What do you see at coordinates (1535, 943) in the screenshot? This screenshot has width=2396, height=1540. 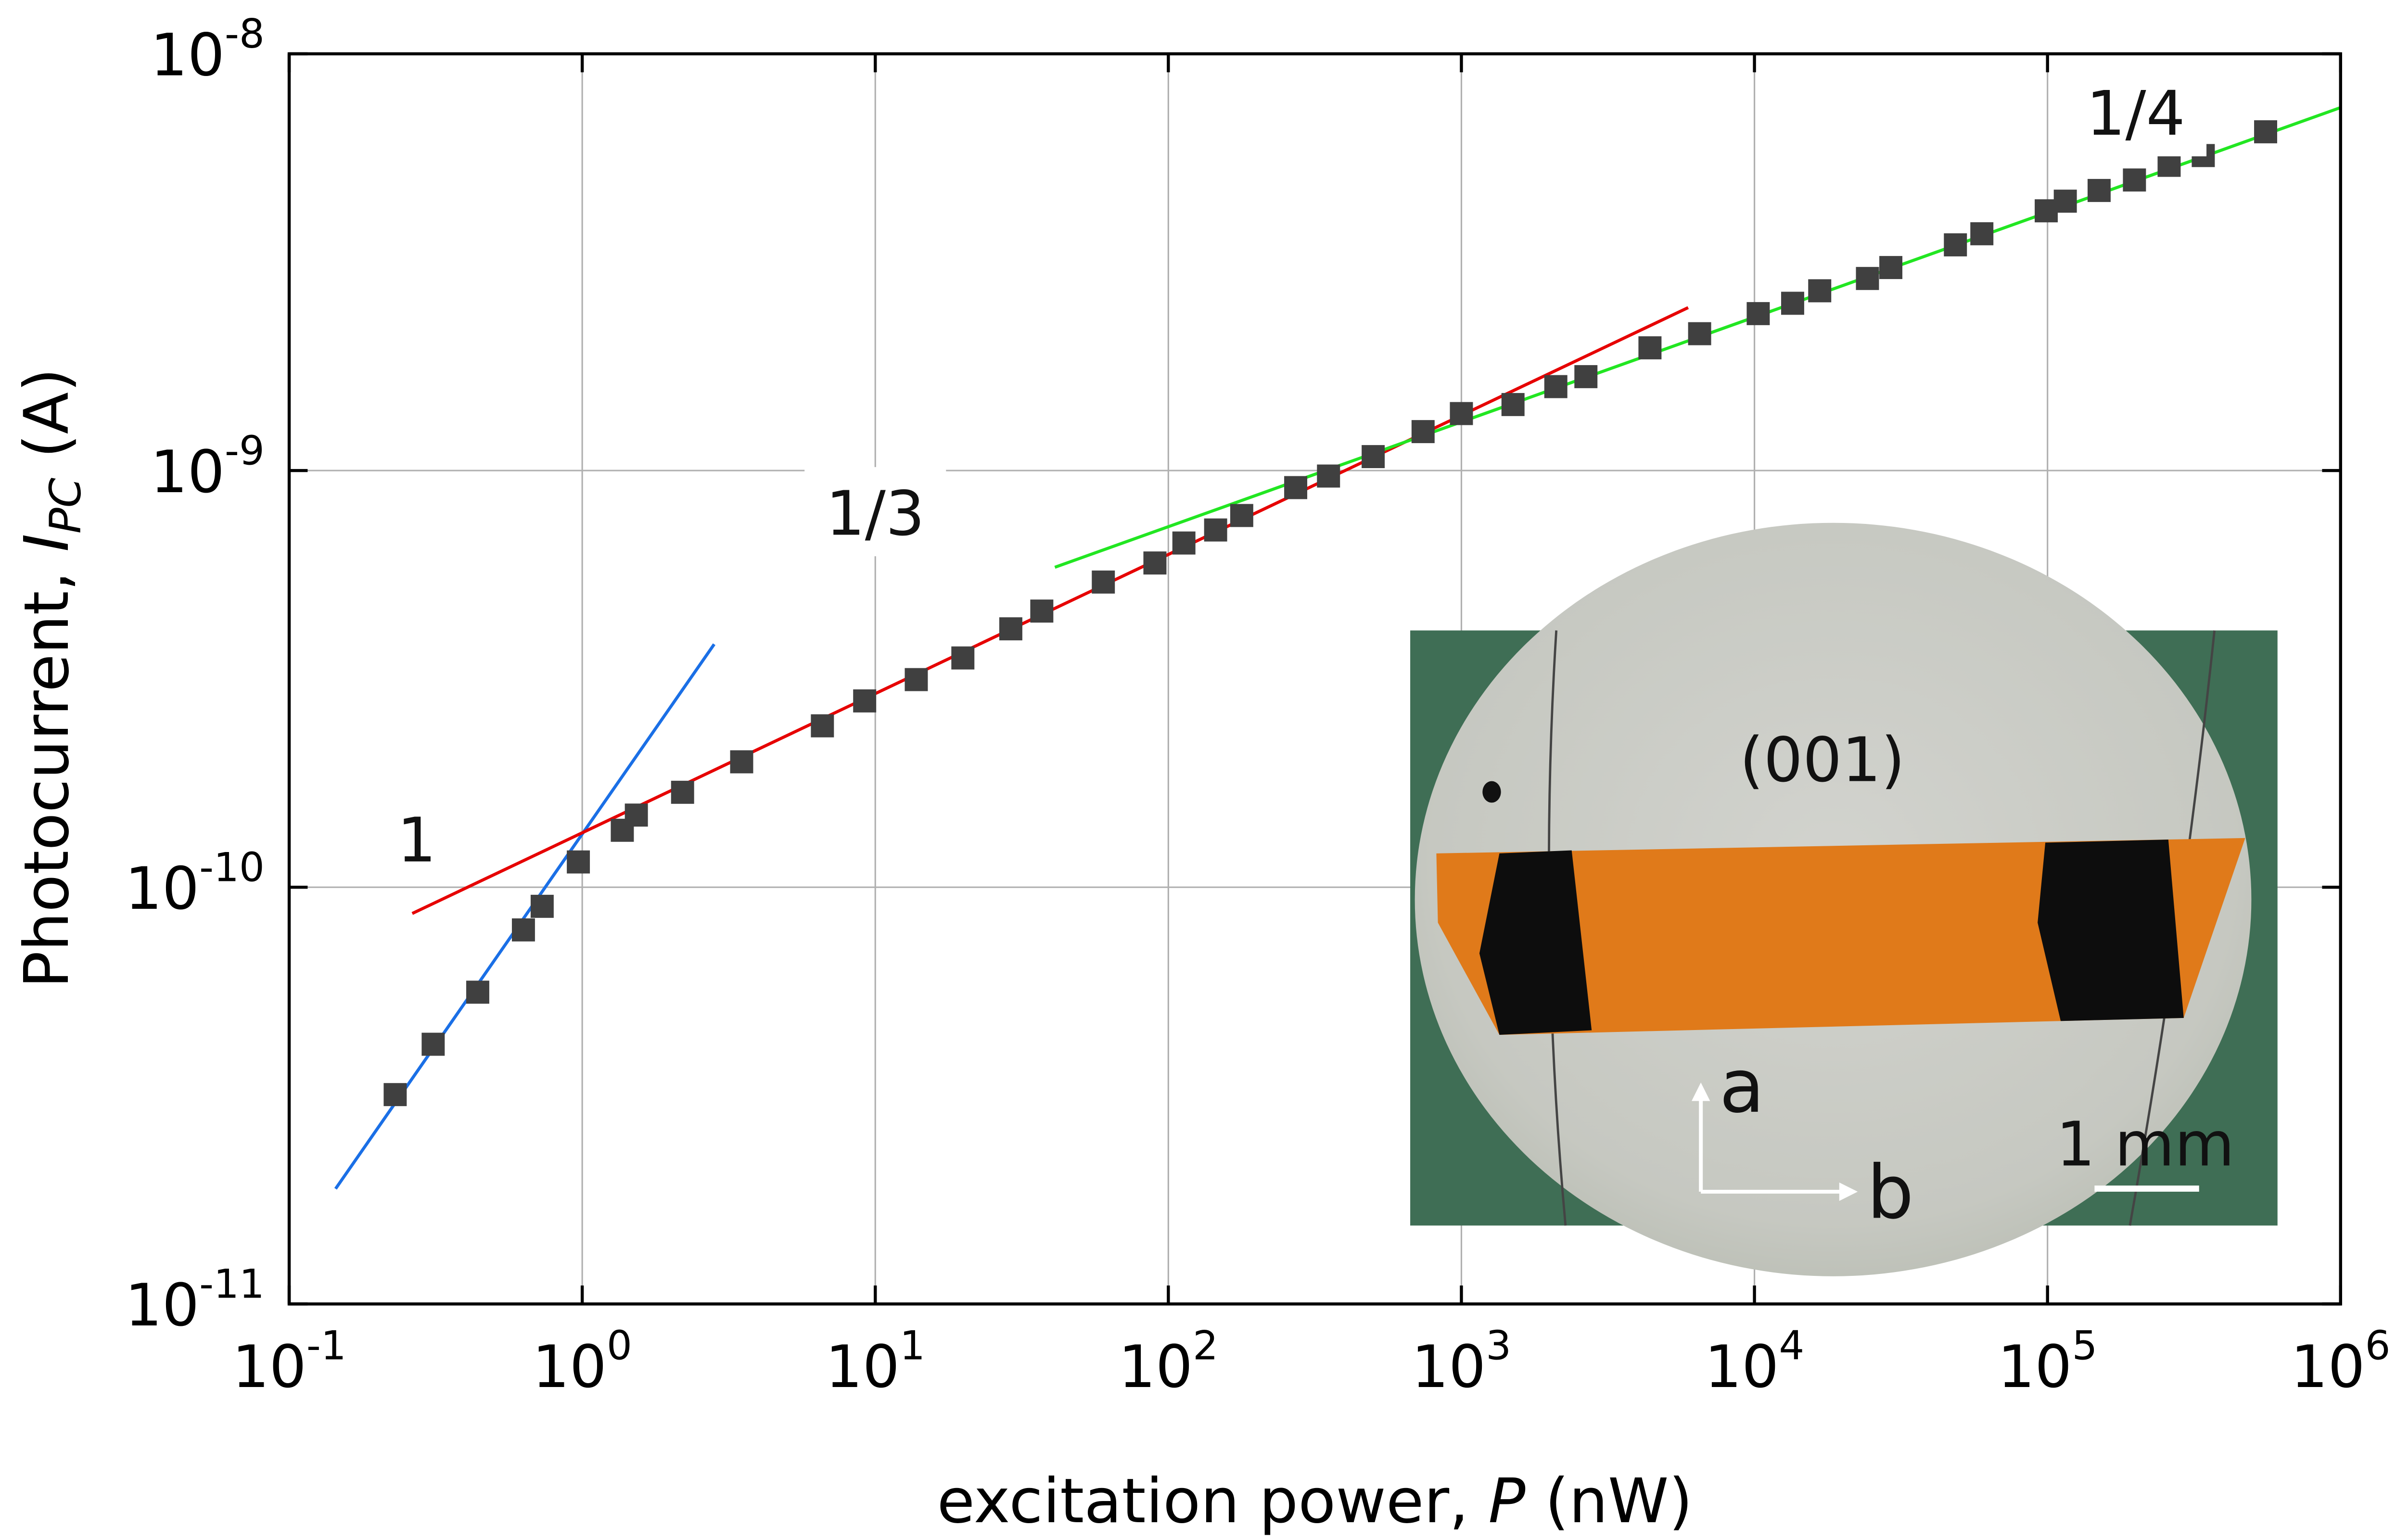 I see `electrode-left` at bounding box center [1535, 943].